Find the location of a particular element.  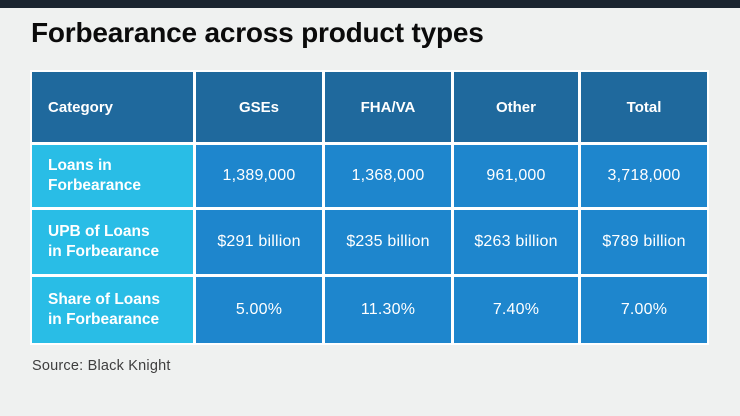

table-cell-share-other: 7.40% is located at coordinates (516, 310).